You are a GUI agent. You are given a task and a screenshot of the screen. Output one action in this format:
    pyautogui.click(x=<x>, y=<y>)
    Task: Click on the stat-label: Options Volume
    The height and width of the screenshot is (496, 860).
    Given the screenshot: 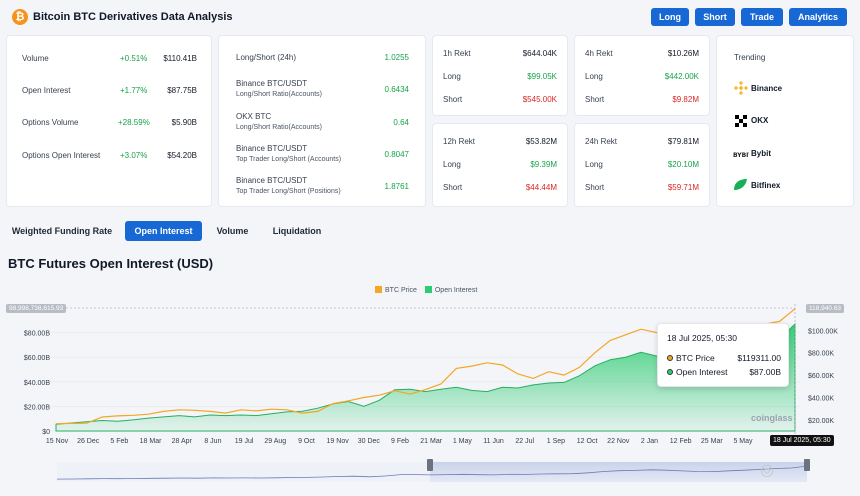 What is the action you would take?
    pyautogui.click(x=50, y=122)
    